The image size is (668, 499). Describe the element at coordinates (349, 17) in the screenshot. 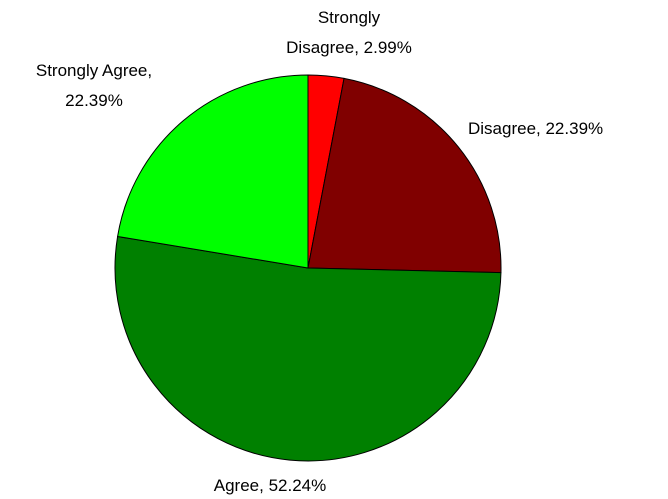

I see `label-strongly-disagree-line1: Strongly` at that location.